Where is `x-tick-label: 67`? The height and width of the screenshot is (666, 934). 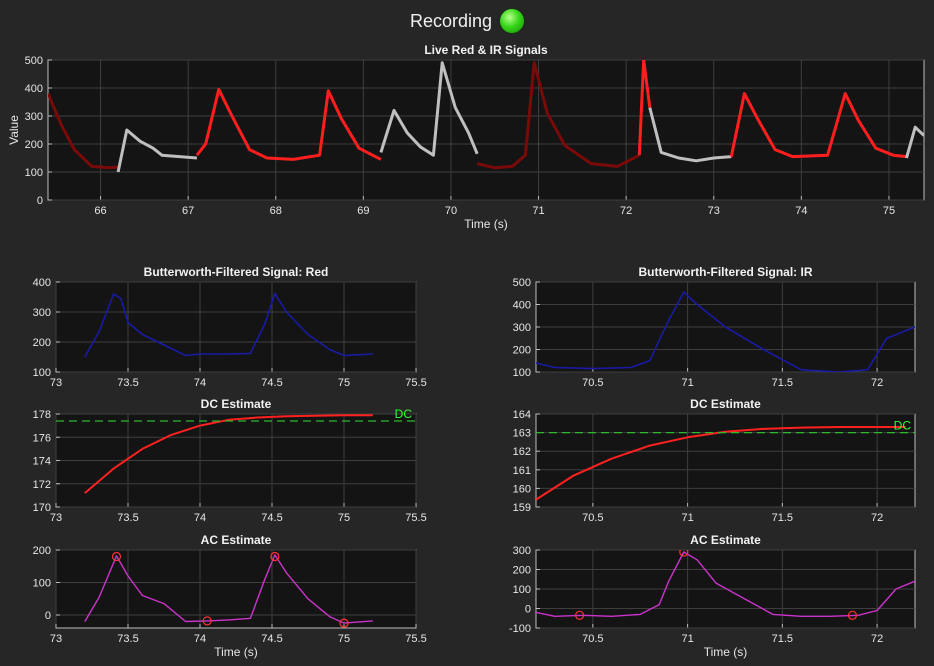
x-tick-label: 67 is located at coordinates (188, 211).